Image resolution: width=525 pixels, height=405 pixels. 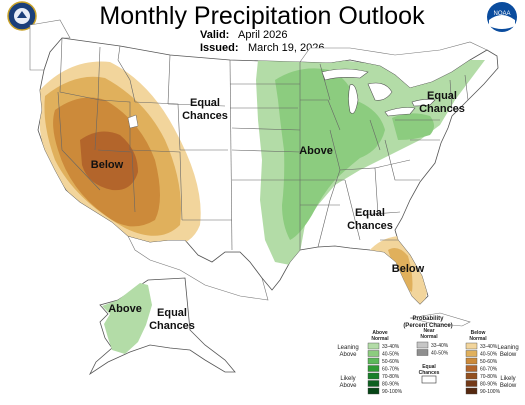 I want to click on legend-below-bin-label-4: 60-70%, so click(x=489, y=370).